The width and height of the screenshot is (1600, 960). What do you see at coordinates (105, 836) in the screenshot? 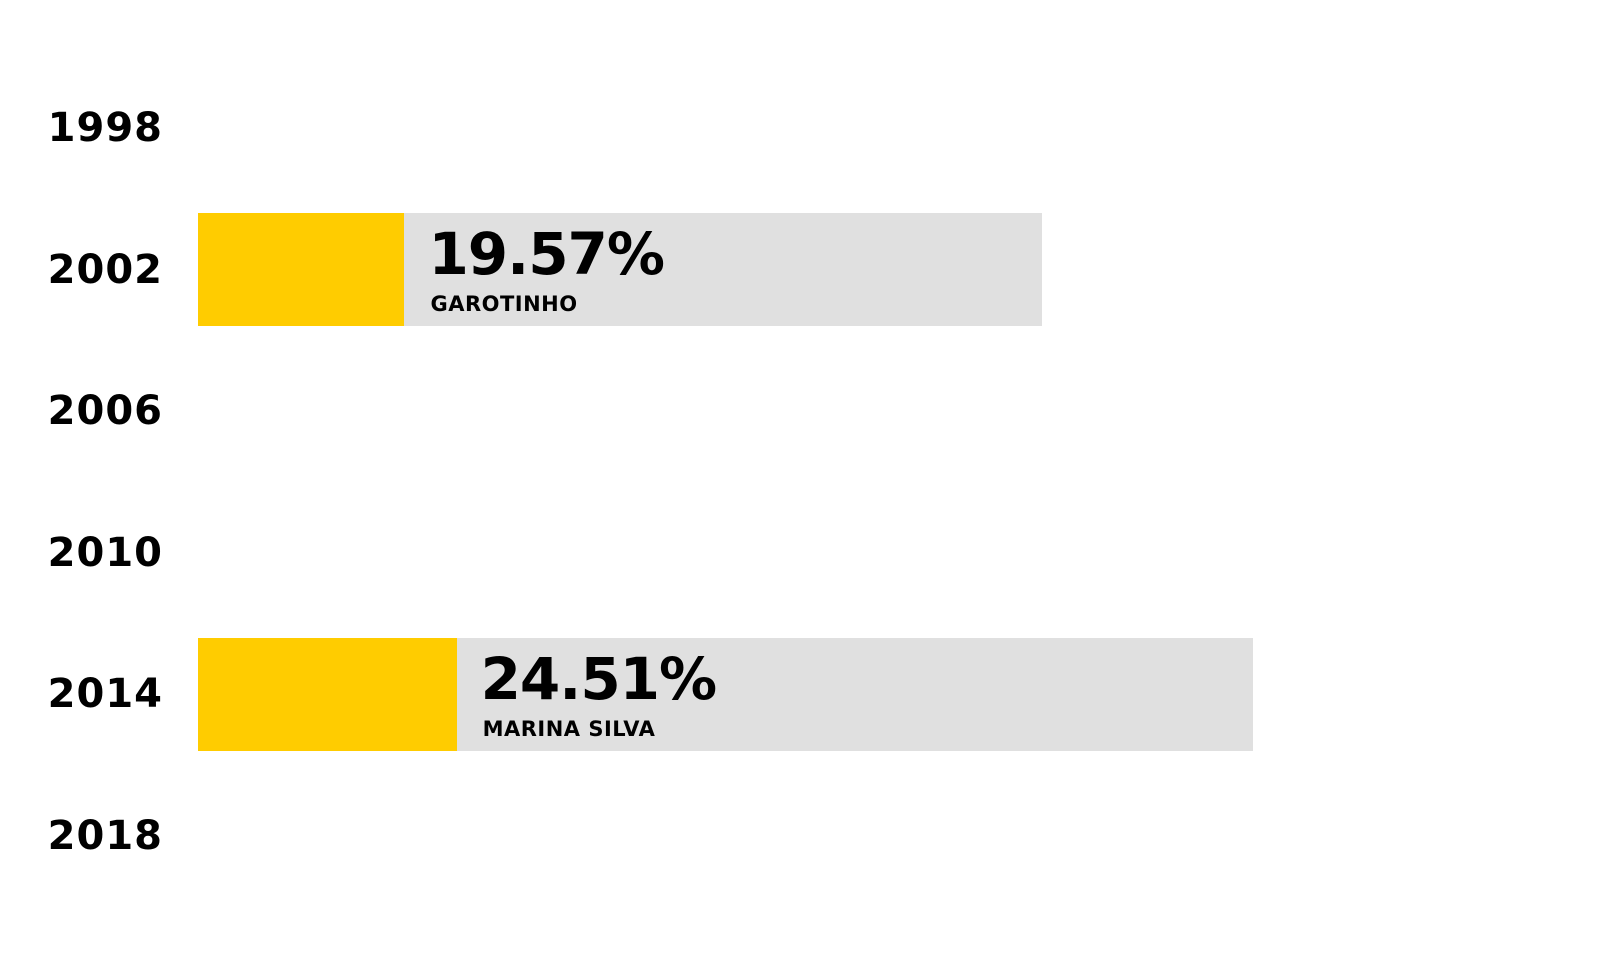
I see `year-label-2018: 2018` at bounding box center [105, 836].